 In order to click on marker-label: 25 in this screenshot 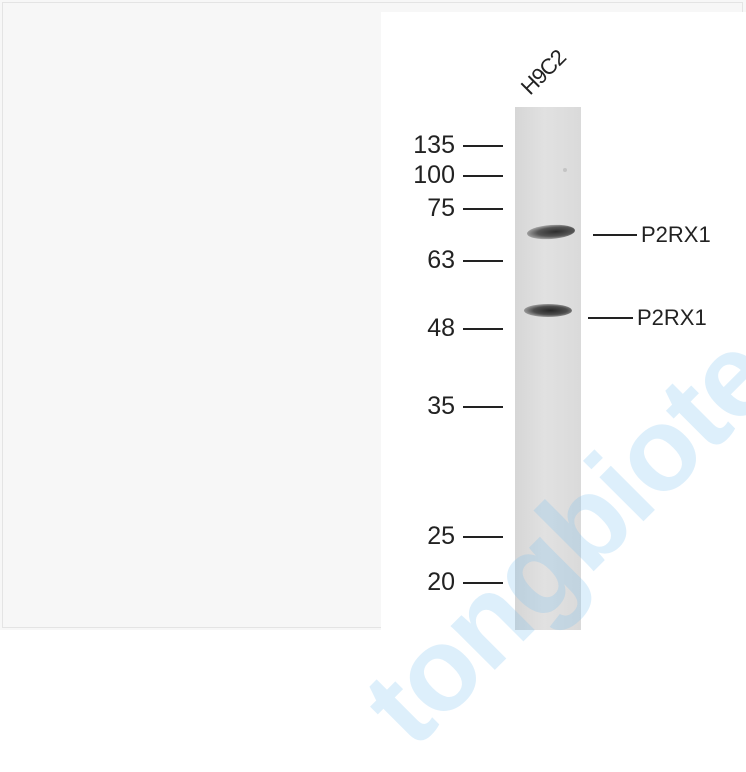, I will do `click(441, 536)`.